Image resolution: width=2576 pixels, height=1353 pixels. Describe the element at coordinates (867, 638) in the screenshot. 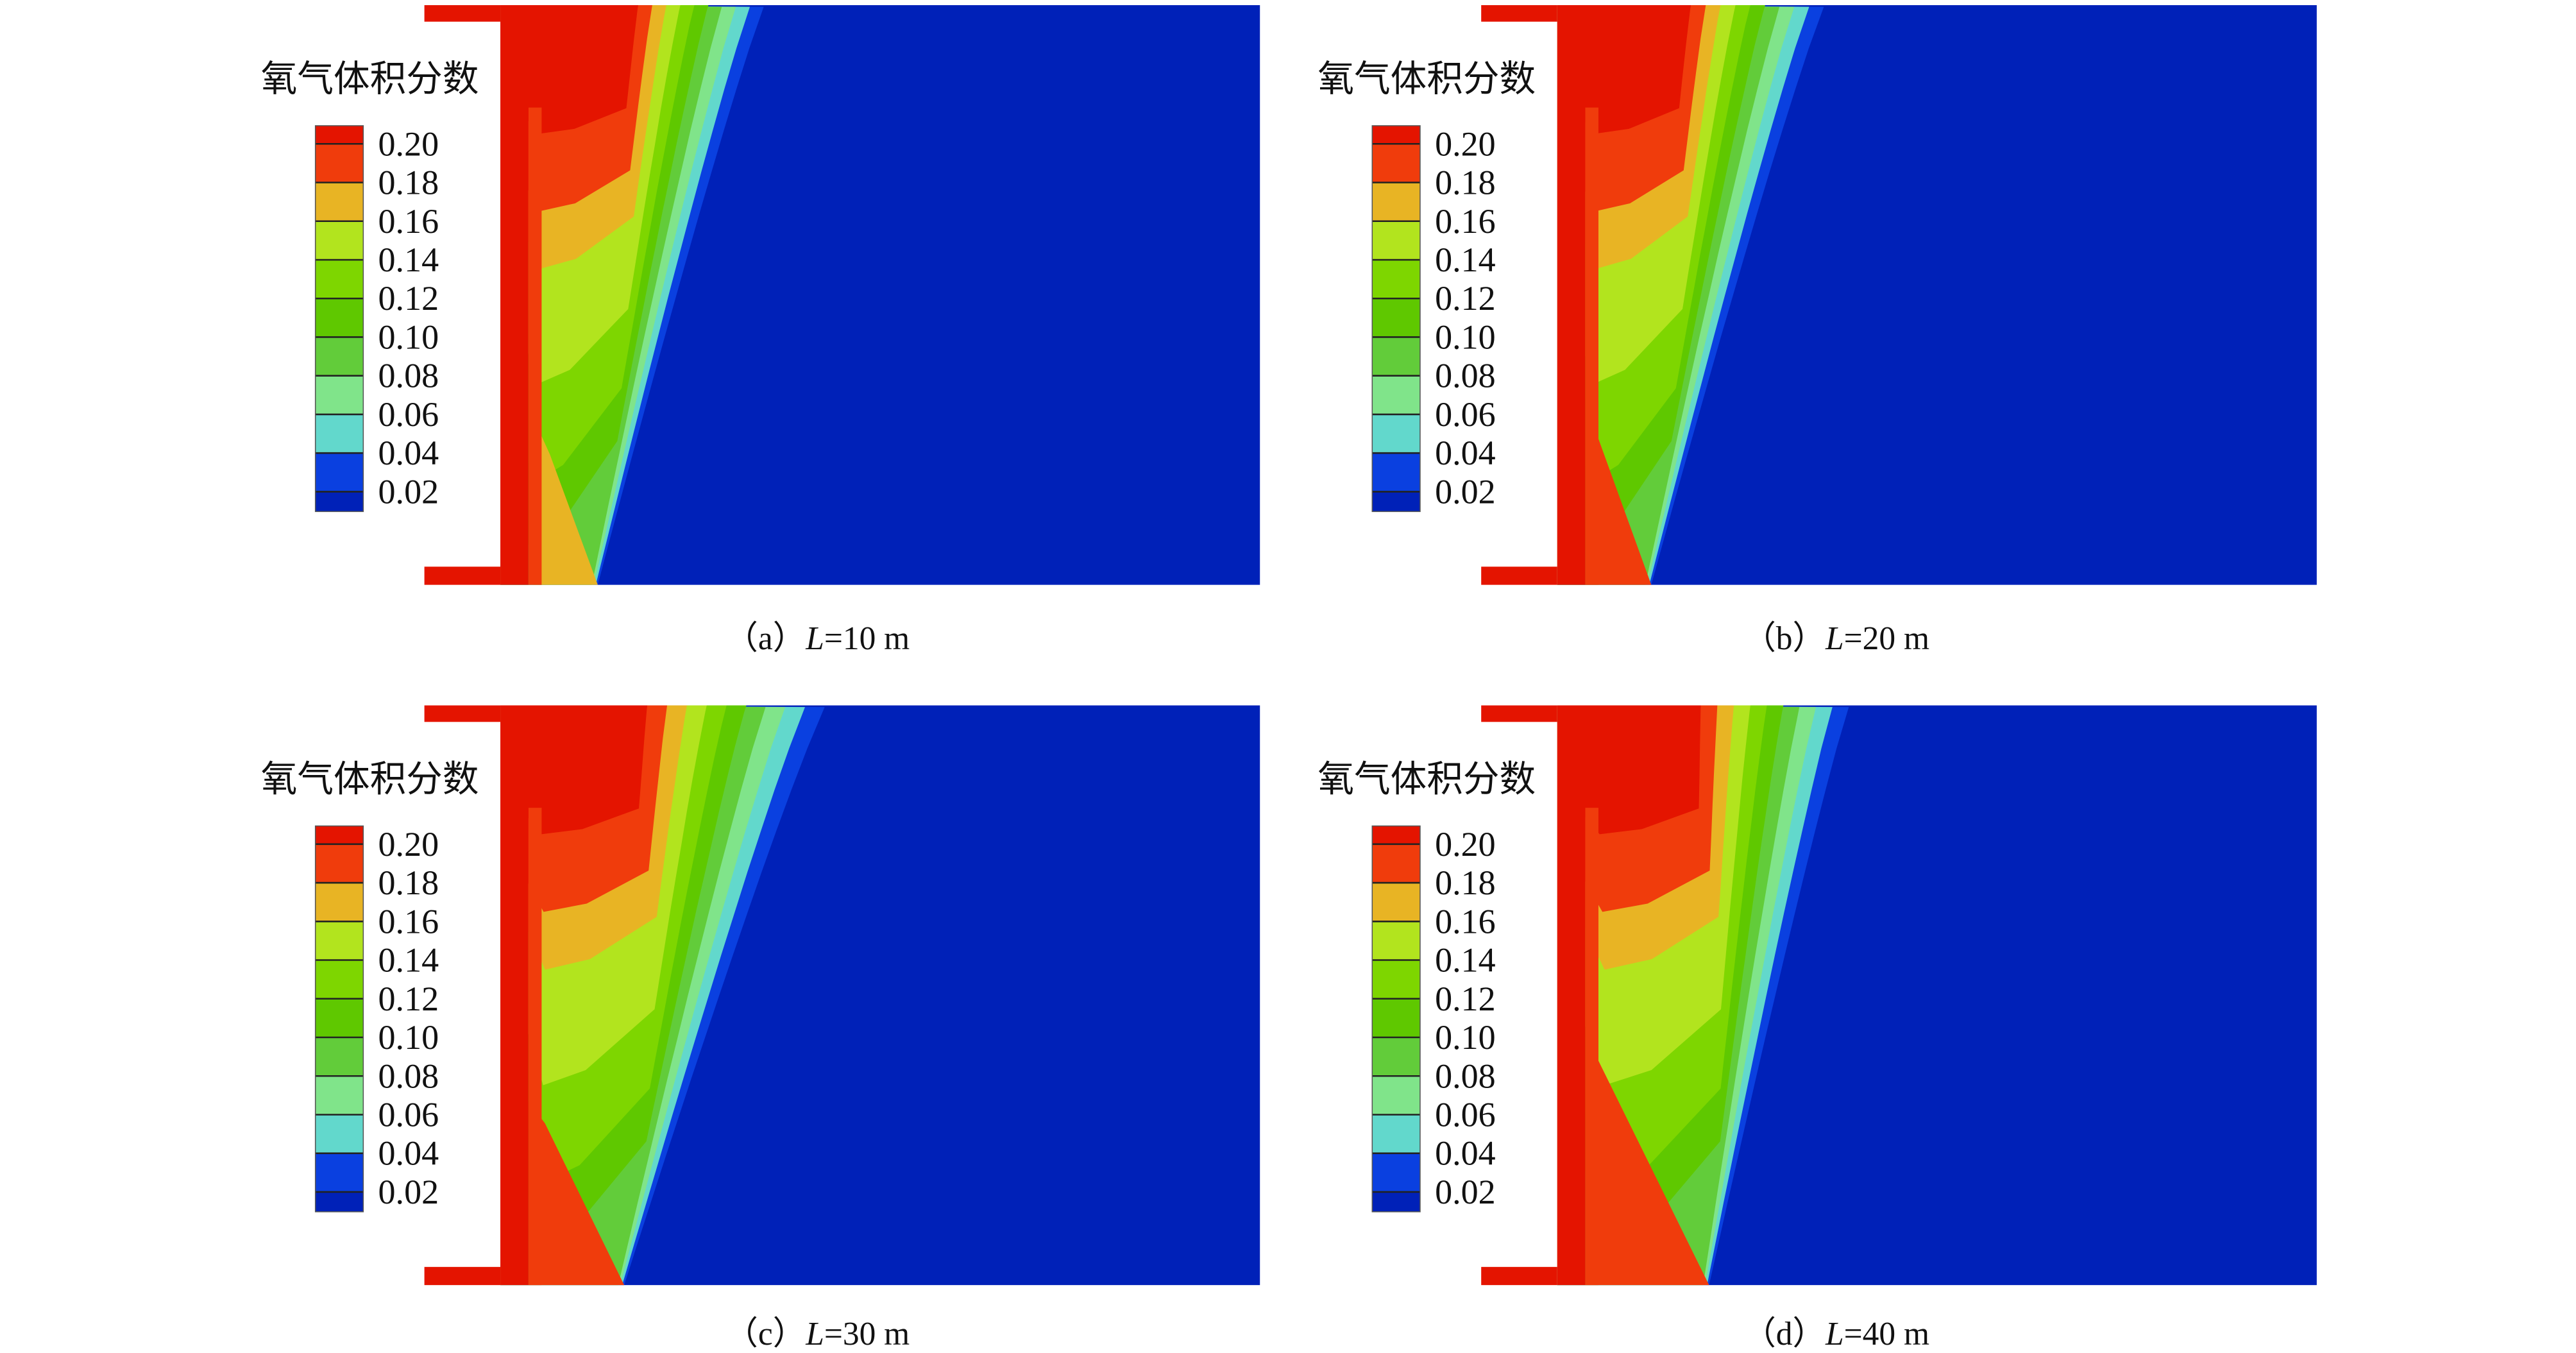

I see `caption-value: =10 m` at that location.